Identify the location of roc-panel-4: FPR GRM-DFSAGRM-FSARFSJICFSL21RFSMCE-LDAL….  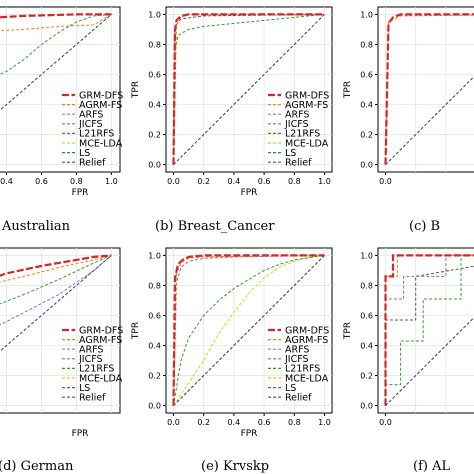
(61, 360).